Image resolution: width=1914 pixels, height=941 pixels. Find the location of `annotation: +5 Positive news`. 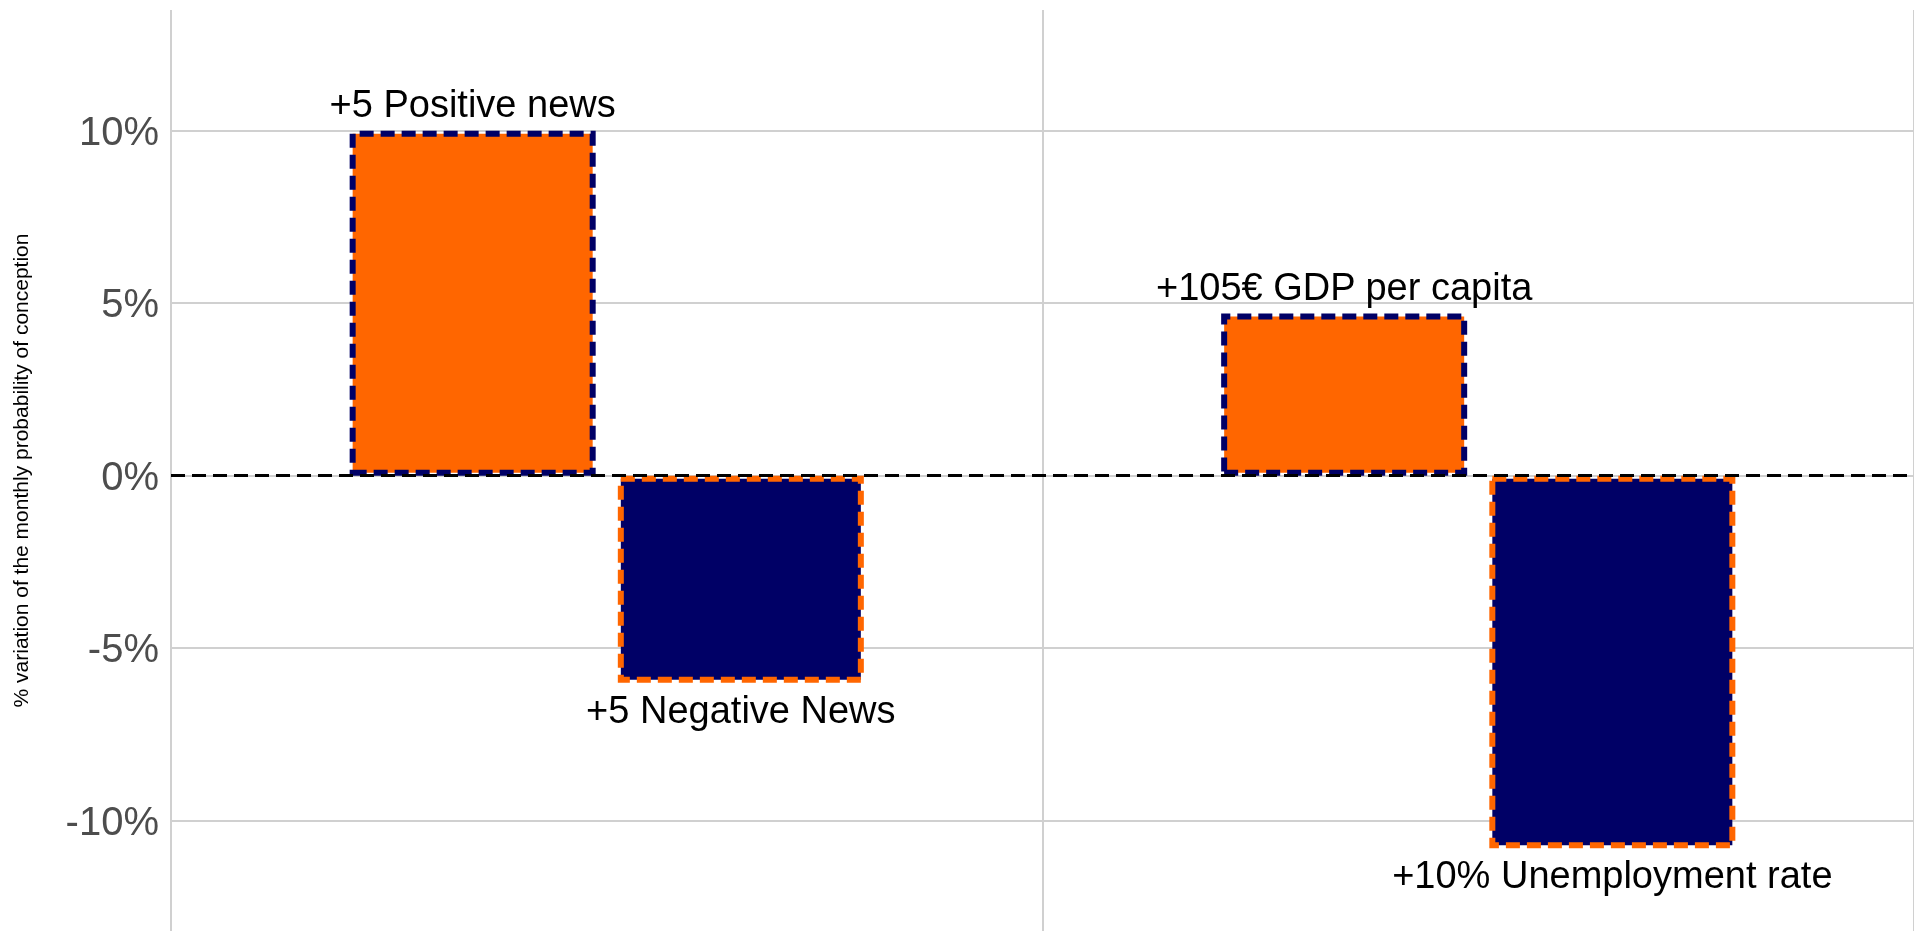

annotation: +5 Positive news is located at coordinates (472, 103).